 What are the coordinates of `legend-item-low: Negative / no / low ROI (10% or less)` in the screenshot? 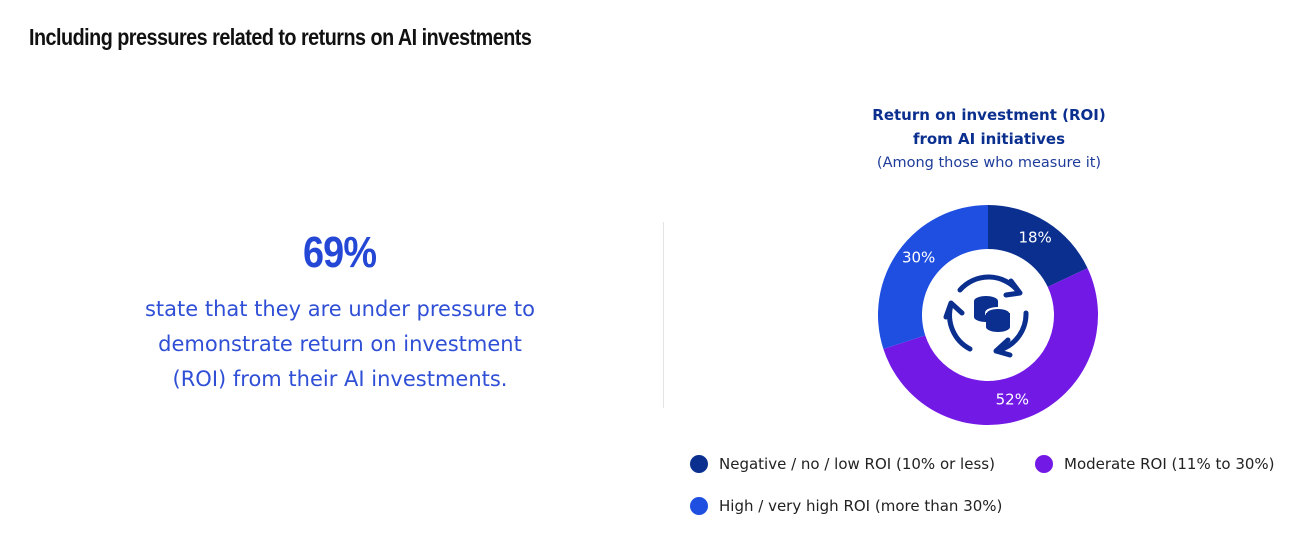 It's located at (842, 464).